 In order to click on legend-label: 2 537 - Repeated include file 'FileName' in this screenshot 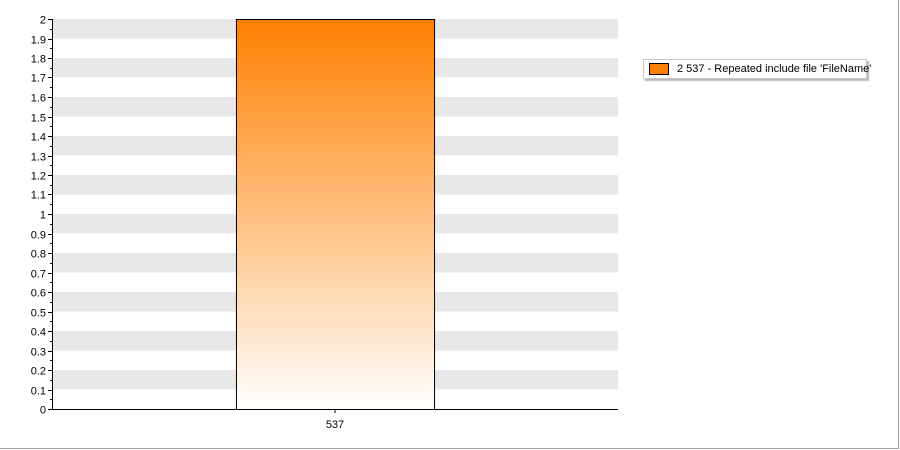, I will do `click(774, 69)`.